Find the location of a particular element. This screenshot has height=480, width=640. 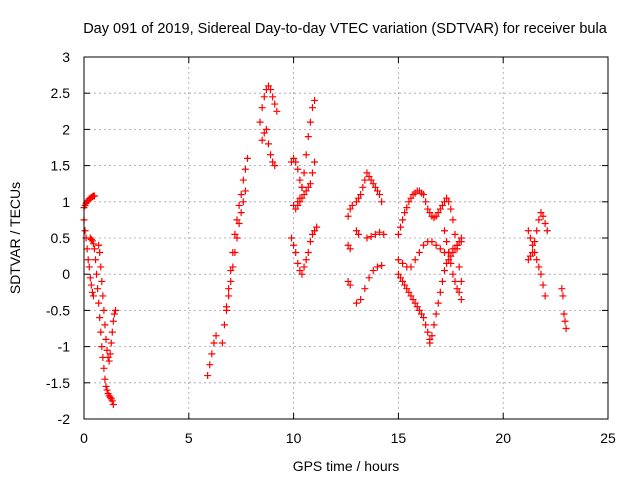

x-tick-labels: 0 5 10 15 20 25 is located at coordinates (348, 438).